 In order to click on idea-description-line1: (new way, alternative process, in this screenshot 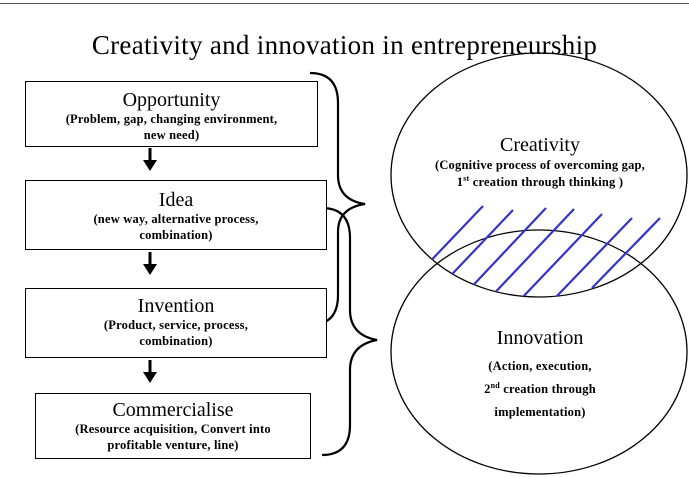, I will do `click(176, 219)`.